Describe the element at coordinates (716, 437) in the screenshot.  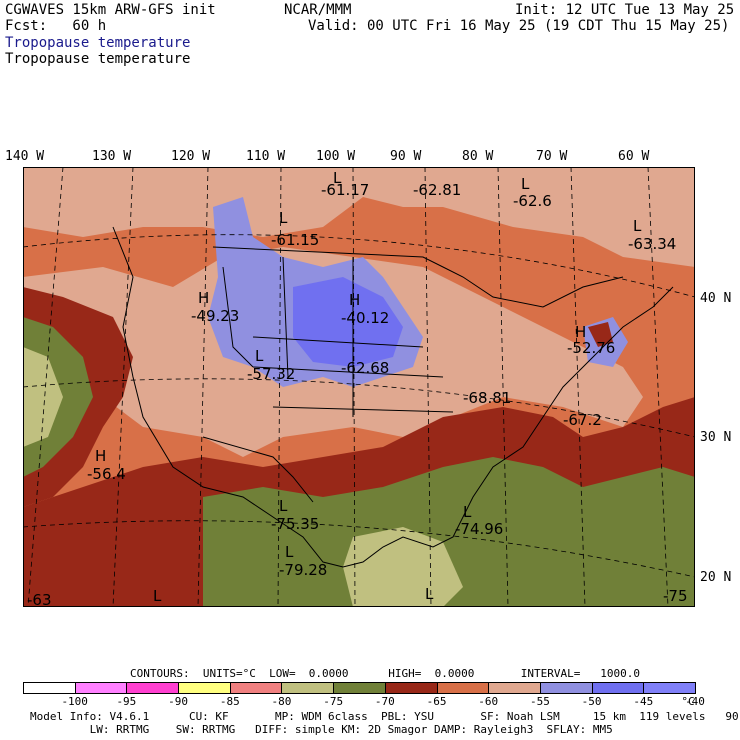
I see `lat-label: 30 N` at that location.